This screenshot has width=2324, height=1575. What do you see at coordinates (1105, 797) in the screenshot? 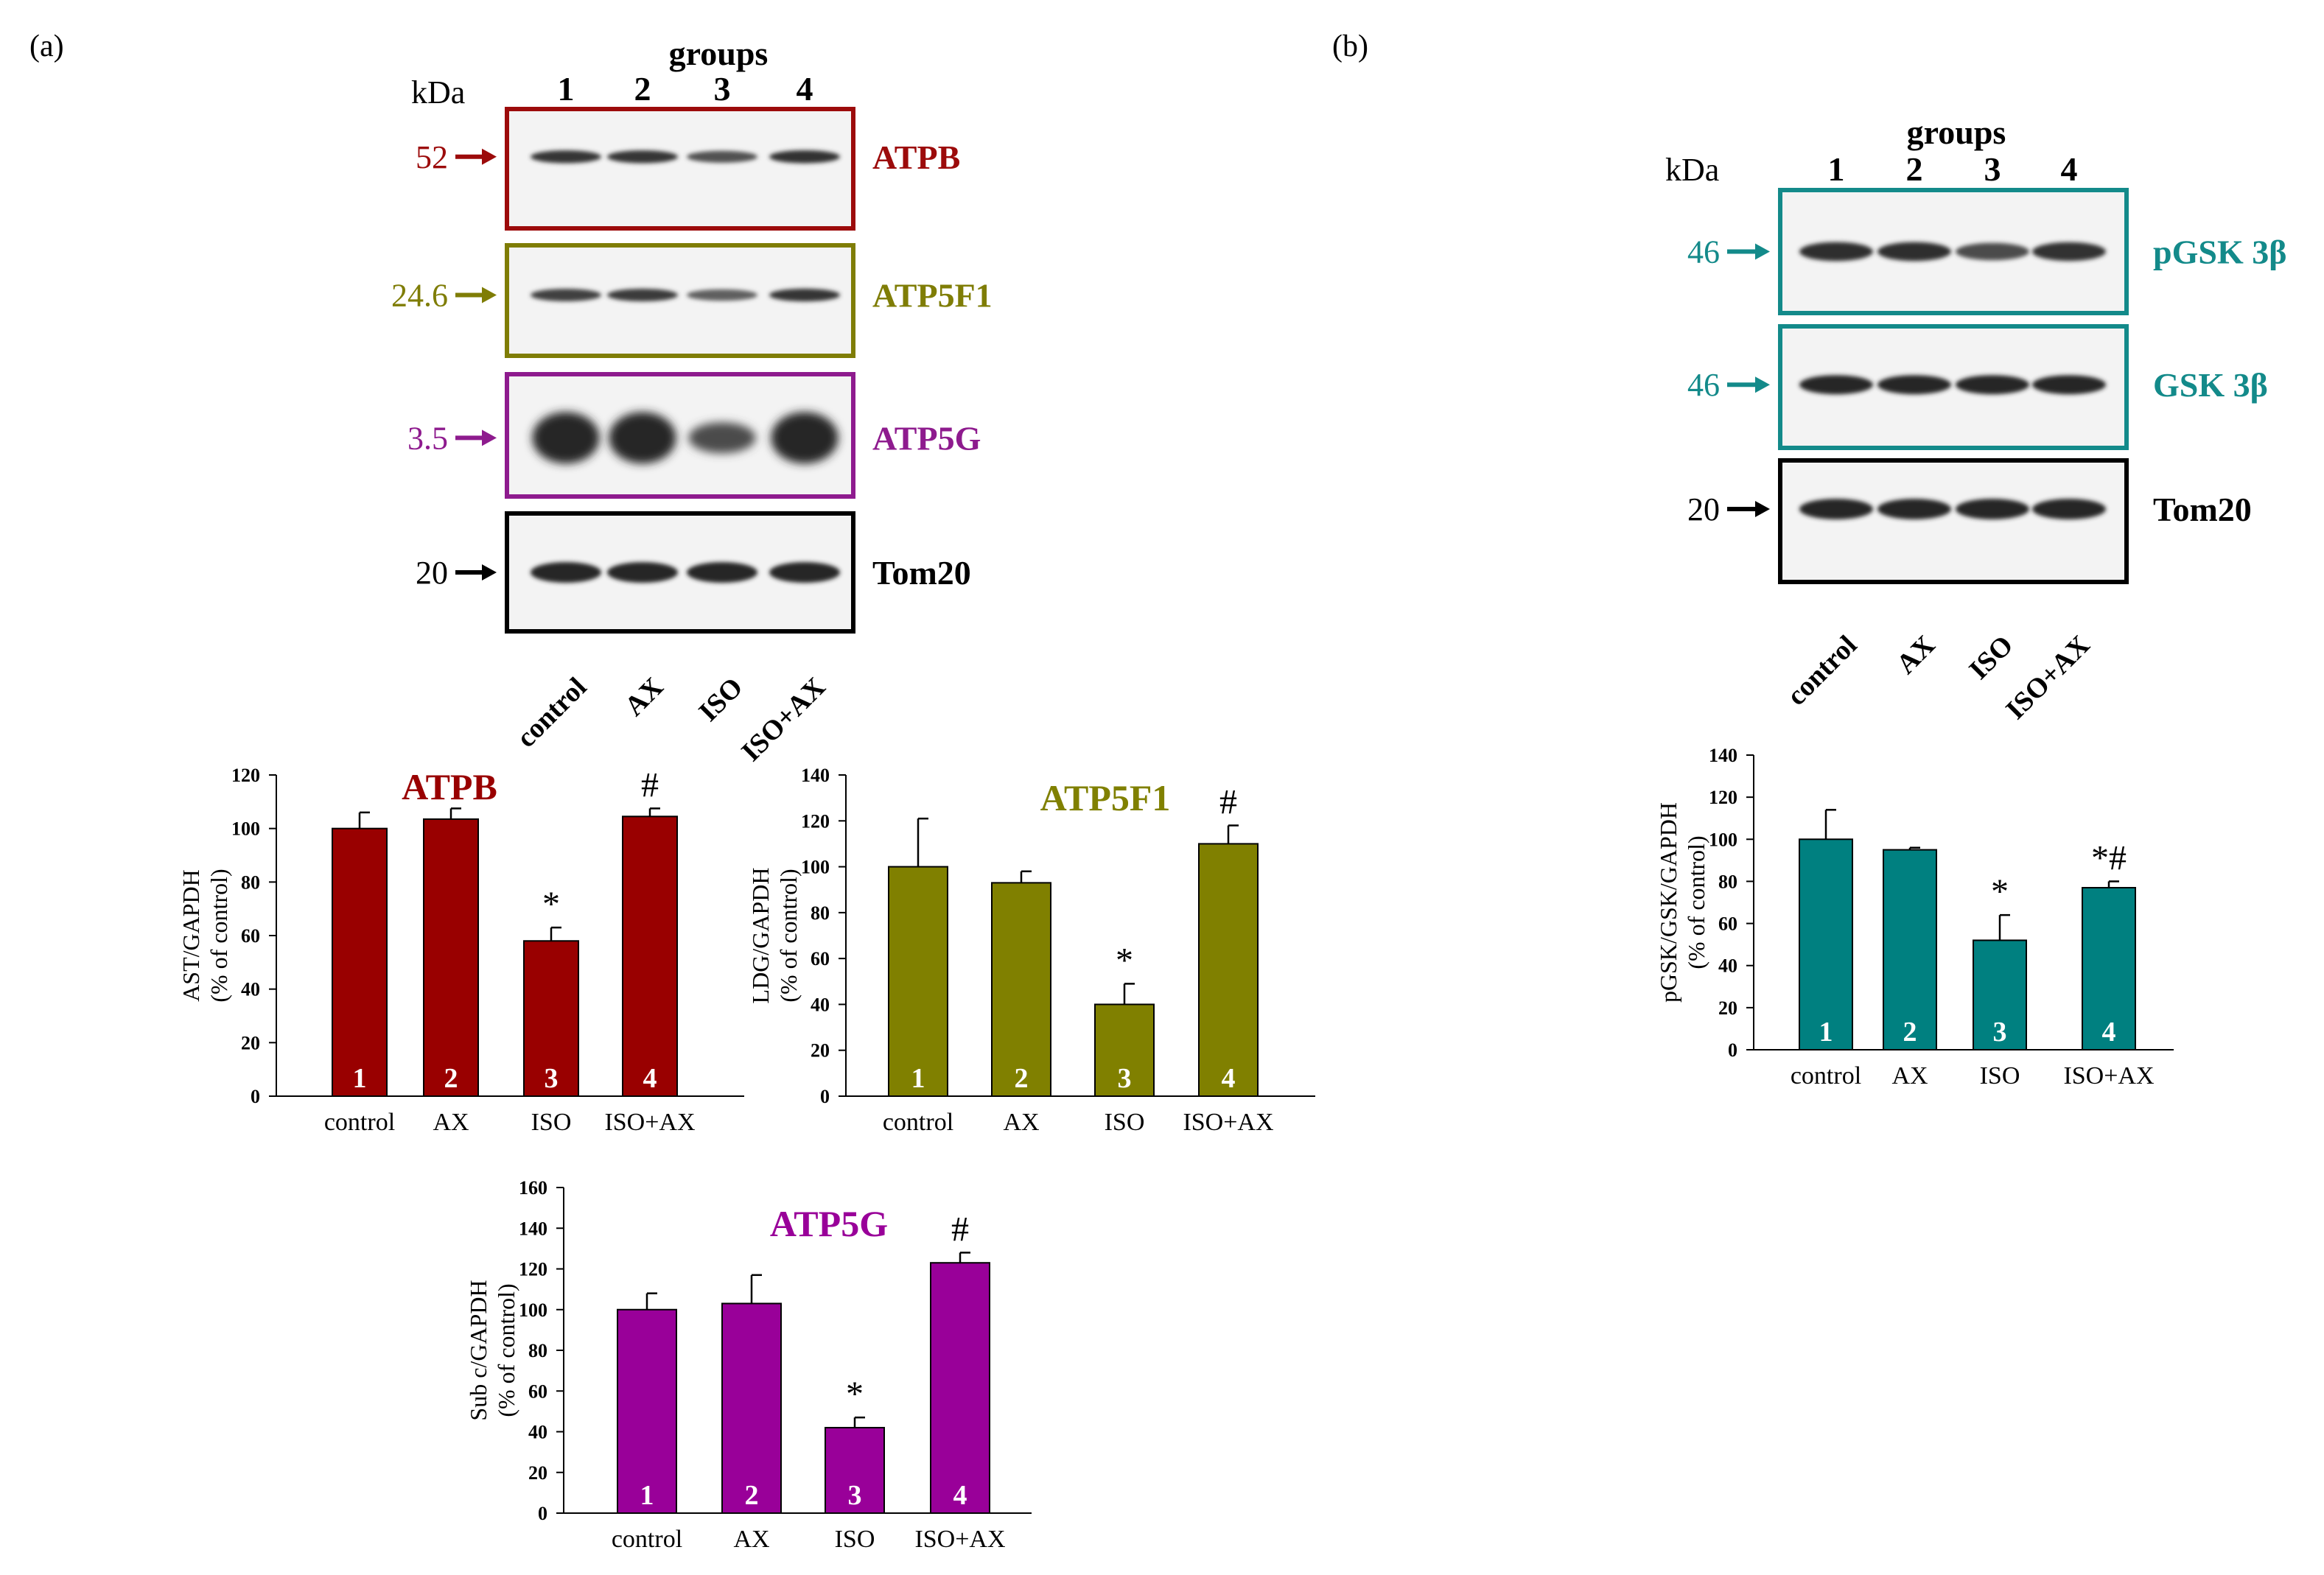
I see `chart-title: ATP5F1` at bounding box center [1105, 797].